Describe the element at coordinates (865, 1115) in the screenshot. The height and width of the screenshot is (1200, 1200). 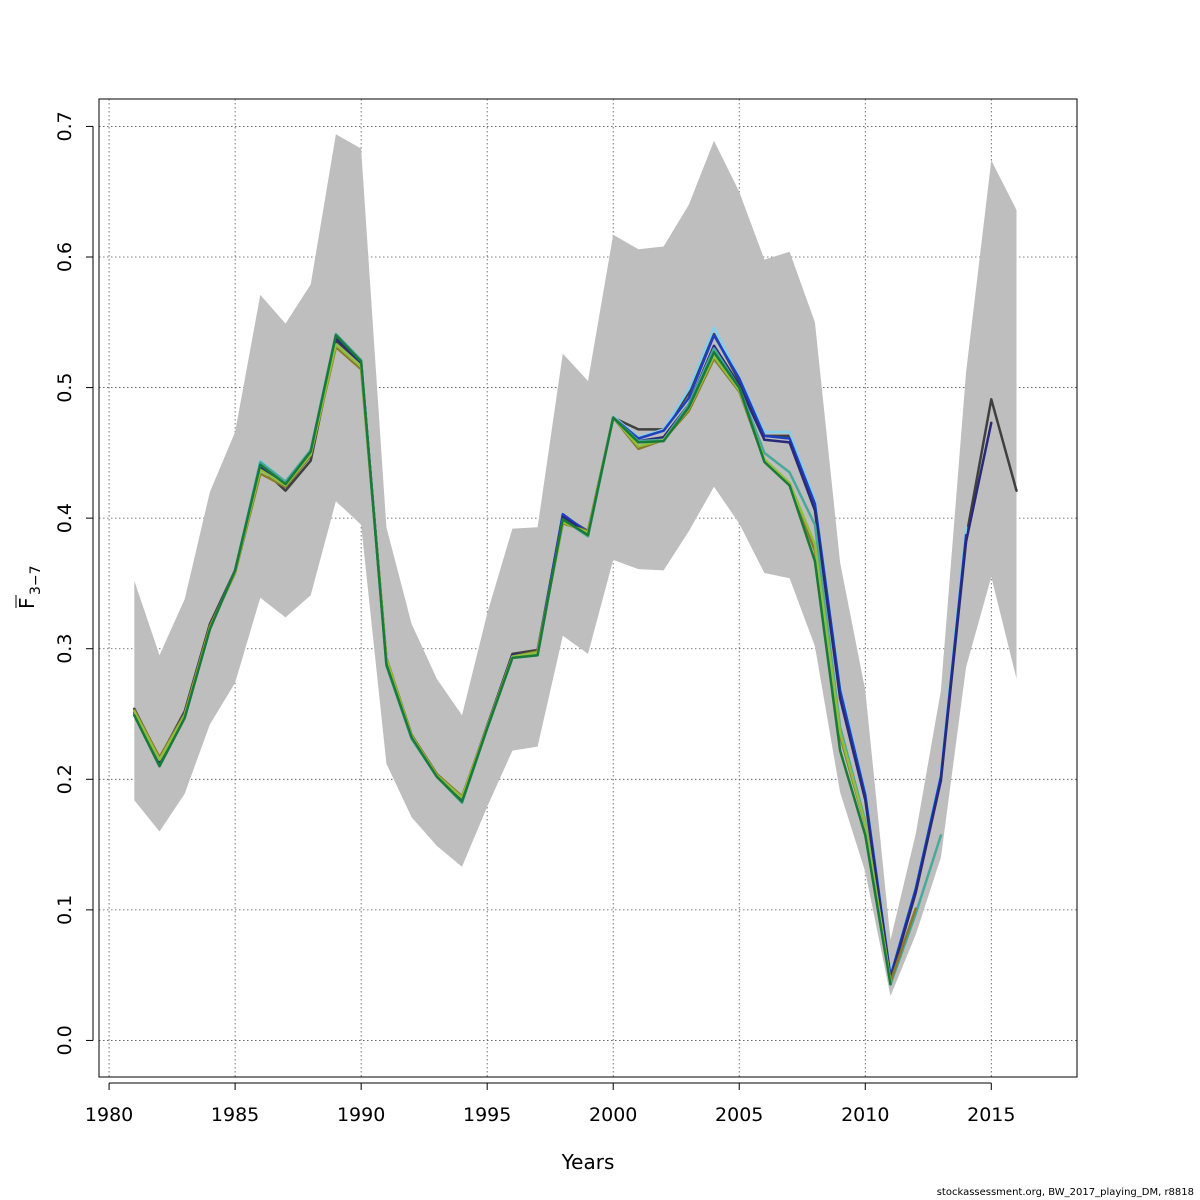
I see `x-tick-label: 2010` at that location.